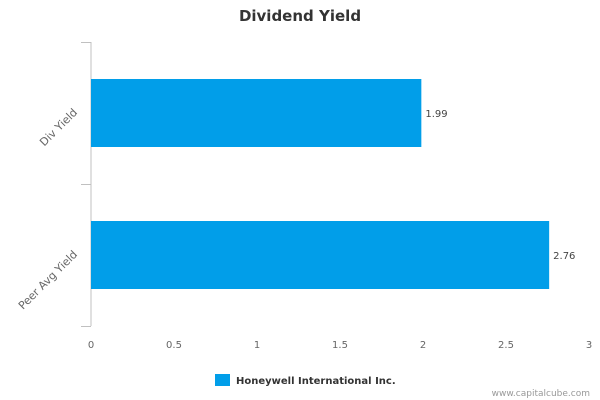  What do you see at coordinates (174, 345) in the screenshot?
I see `x-tick-label: 0.5` at bounding box center [174, 345].